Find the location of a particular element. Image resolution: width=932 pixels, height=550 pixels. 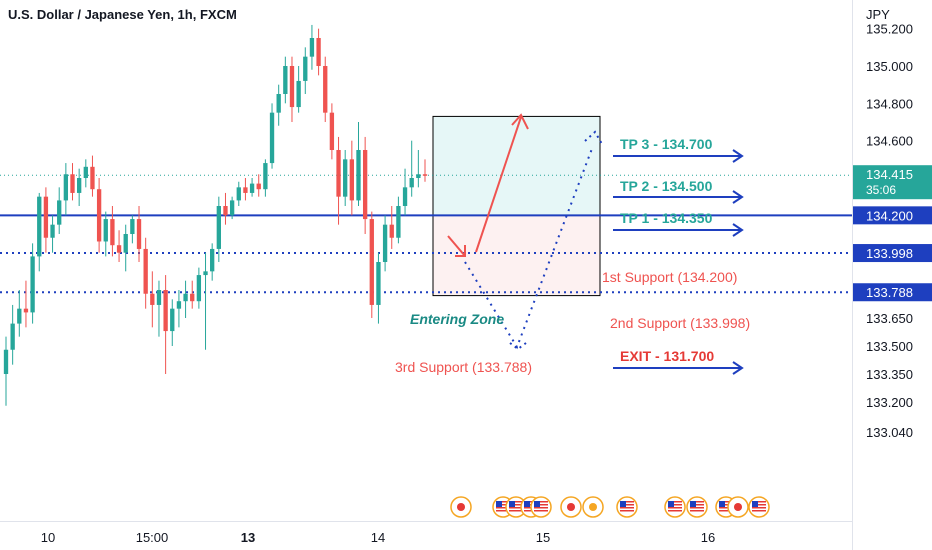

tp1-arrow-head is located at coordinates (738, 230).